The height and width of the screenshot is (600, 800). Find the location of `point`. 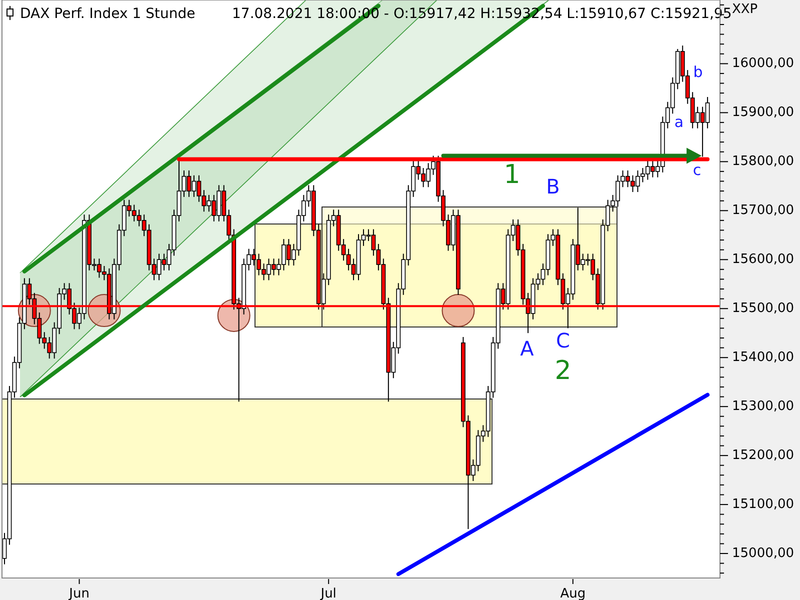

point is located at coordinates (458, 311).